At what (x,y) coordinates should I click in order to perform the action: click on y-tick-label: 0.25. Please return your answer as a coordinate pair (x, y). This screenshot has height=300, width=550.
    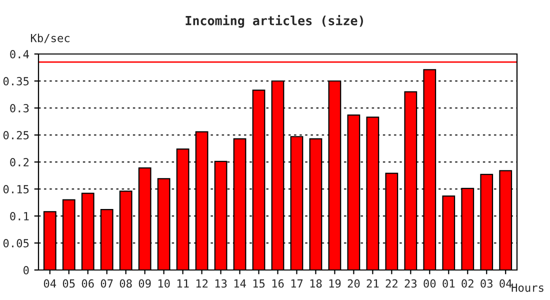
    Looking at the image, I should click on (16, 135).